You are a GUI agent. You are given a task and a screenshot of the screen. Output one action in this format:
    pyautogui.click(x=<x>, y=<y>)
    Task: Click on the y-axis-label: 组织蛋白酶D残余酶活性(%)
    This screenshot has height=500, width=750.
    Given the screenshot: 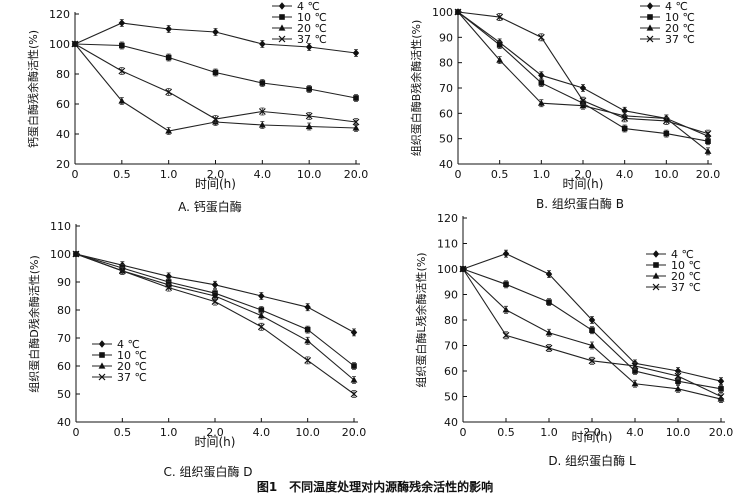 What is the action you would take?
    pyautogui.click(x=34, y=324)
    